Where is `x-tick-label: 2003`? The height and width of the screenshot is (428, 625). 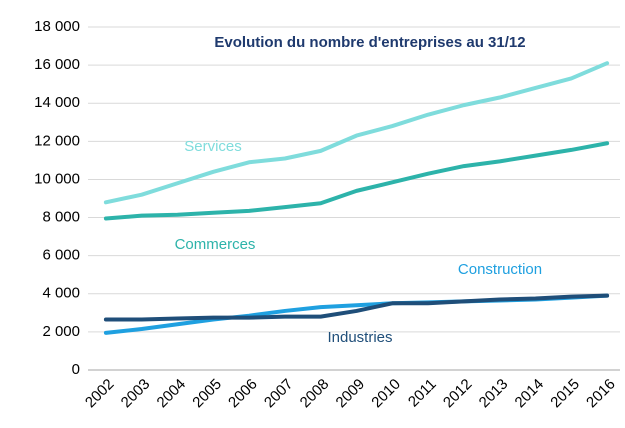 x-tick-label: 2003 is located at coordinates (136, 394).